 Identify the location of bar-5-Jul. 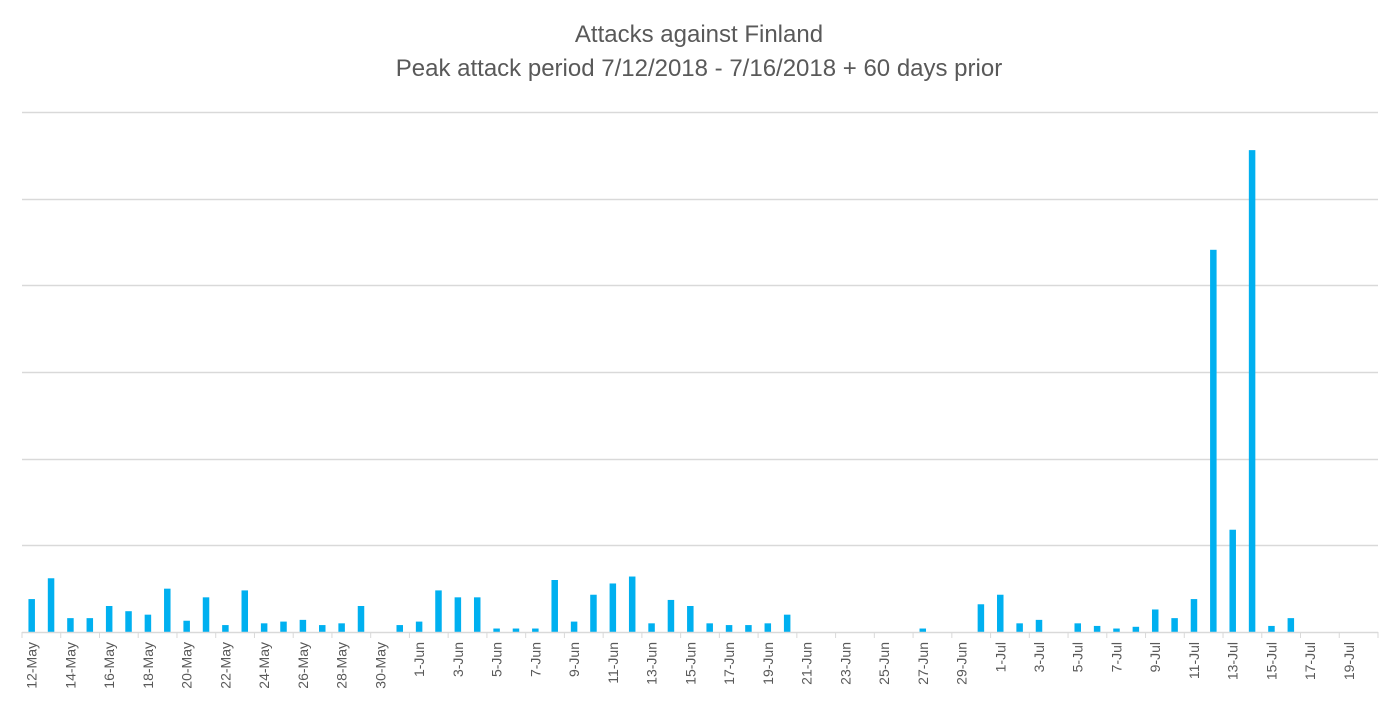
(1077, 627).